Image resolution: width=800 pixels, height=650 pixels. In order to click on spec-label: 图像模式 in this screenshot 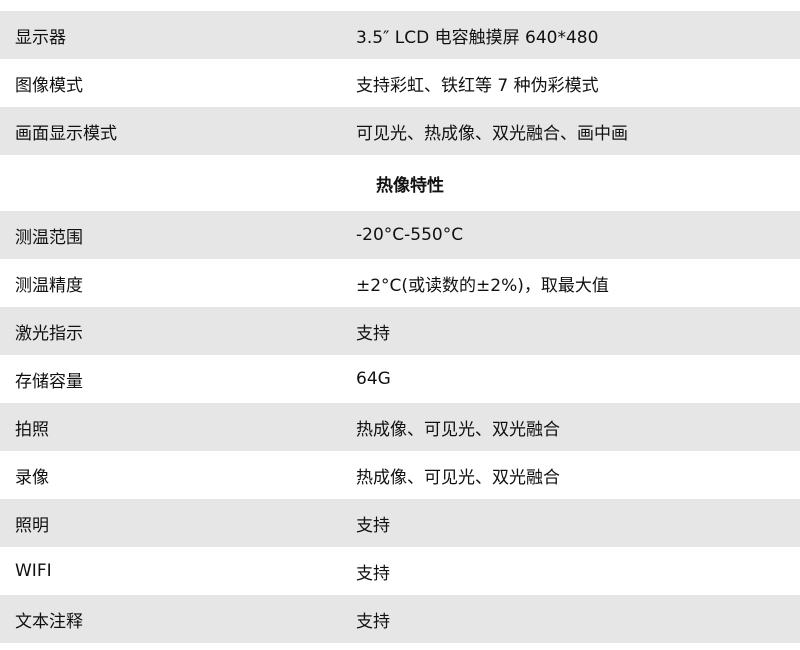, I will do `click(49, 85)`.